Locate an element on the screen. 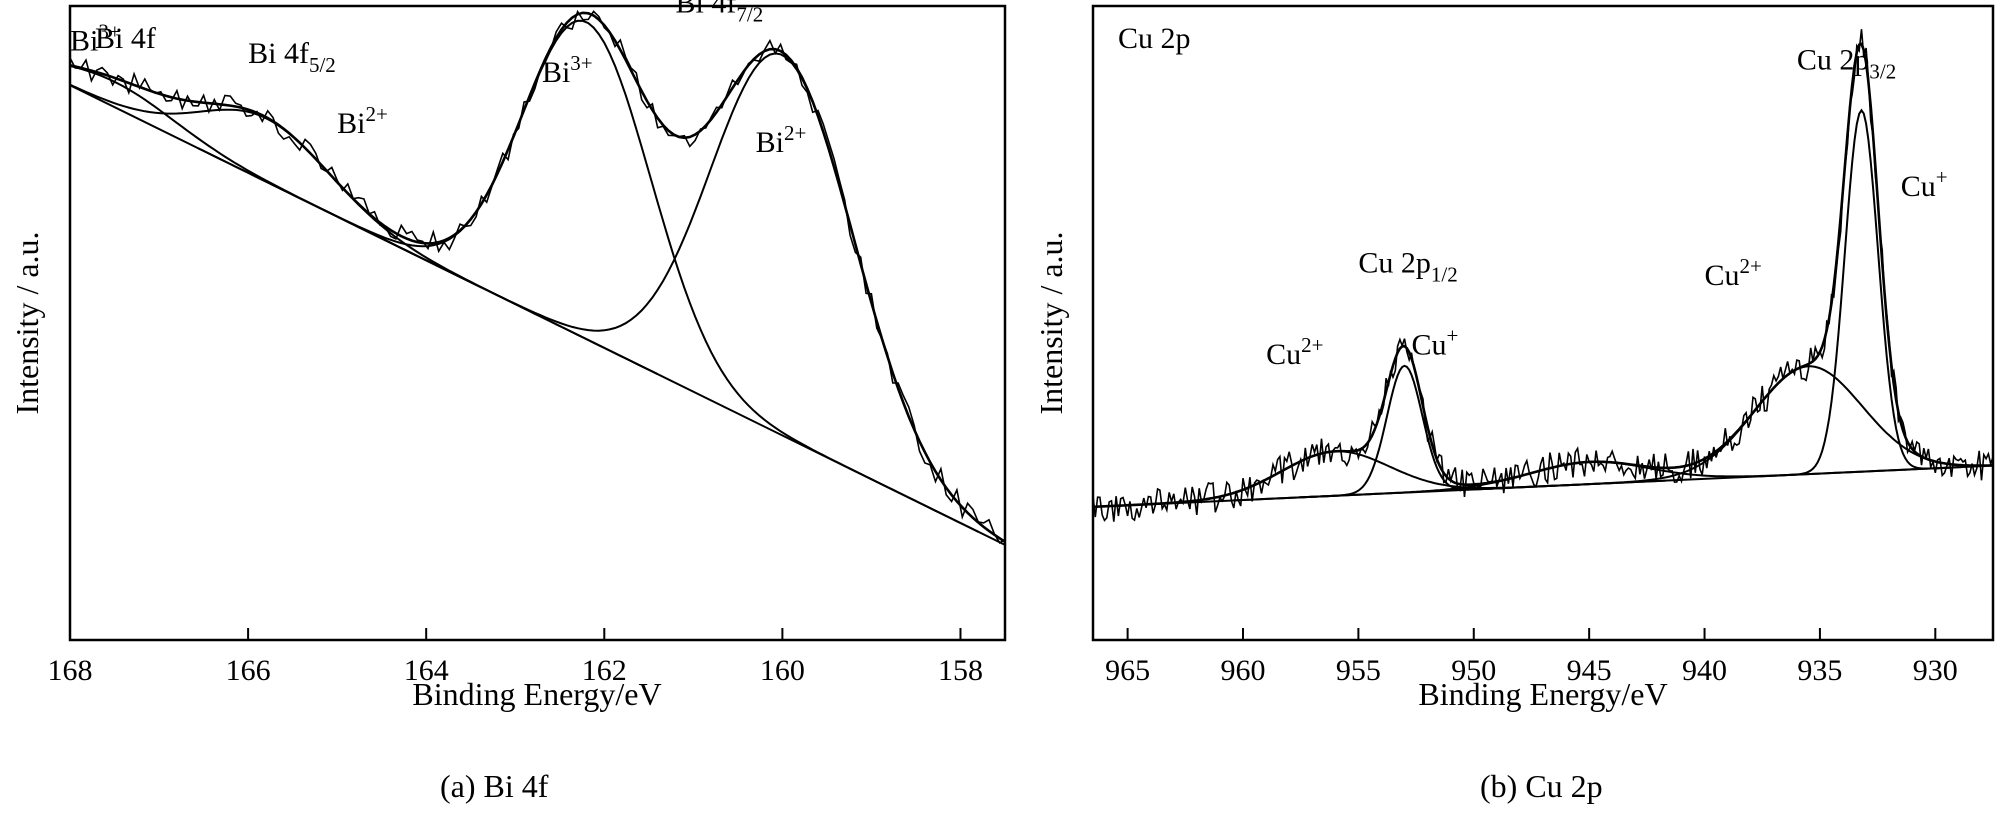 The height and width of the screenshot is (828, 2000). panel-b-x-tick-label: 930 is located at coordinates (1935, 670).